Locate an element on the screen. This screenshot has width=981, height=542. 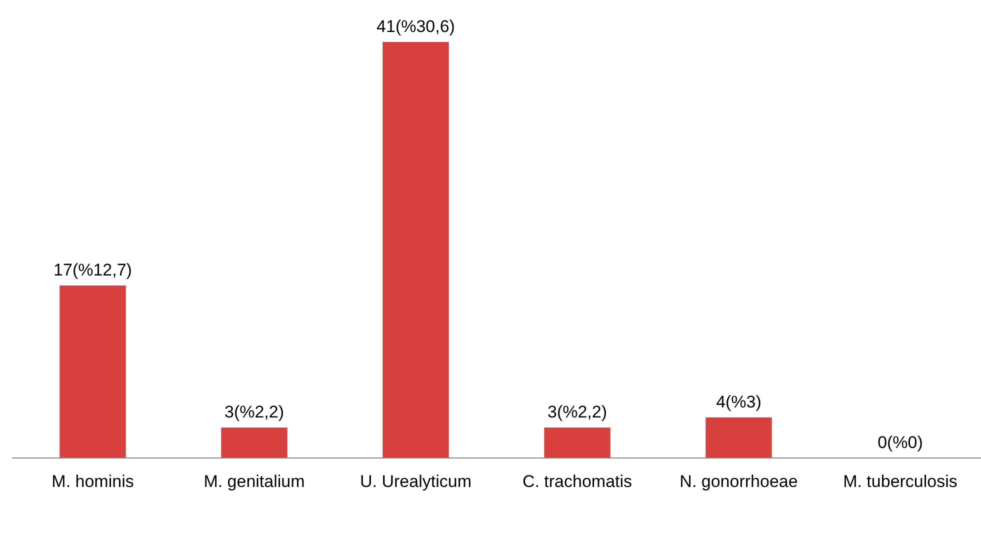
data-label: 41(%30,6) is located at coordinates (415, 26).